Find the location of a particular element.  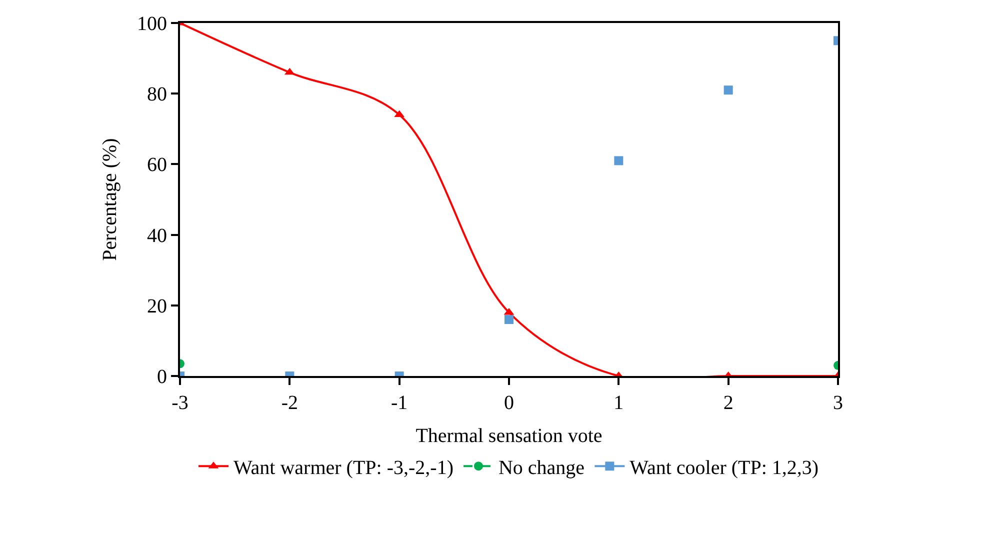

y-tick-label: 40 is located at coordinates (157, 235).